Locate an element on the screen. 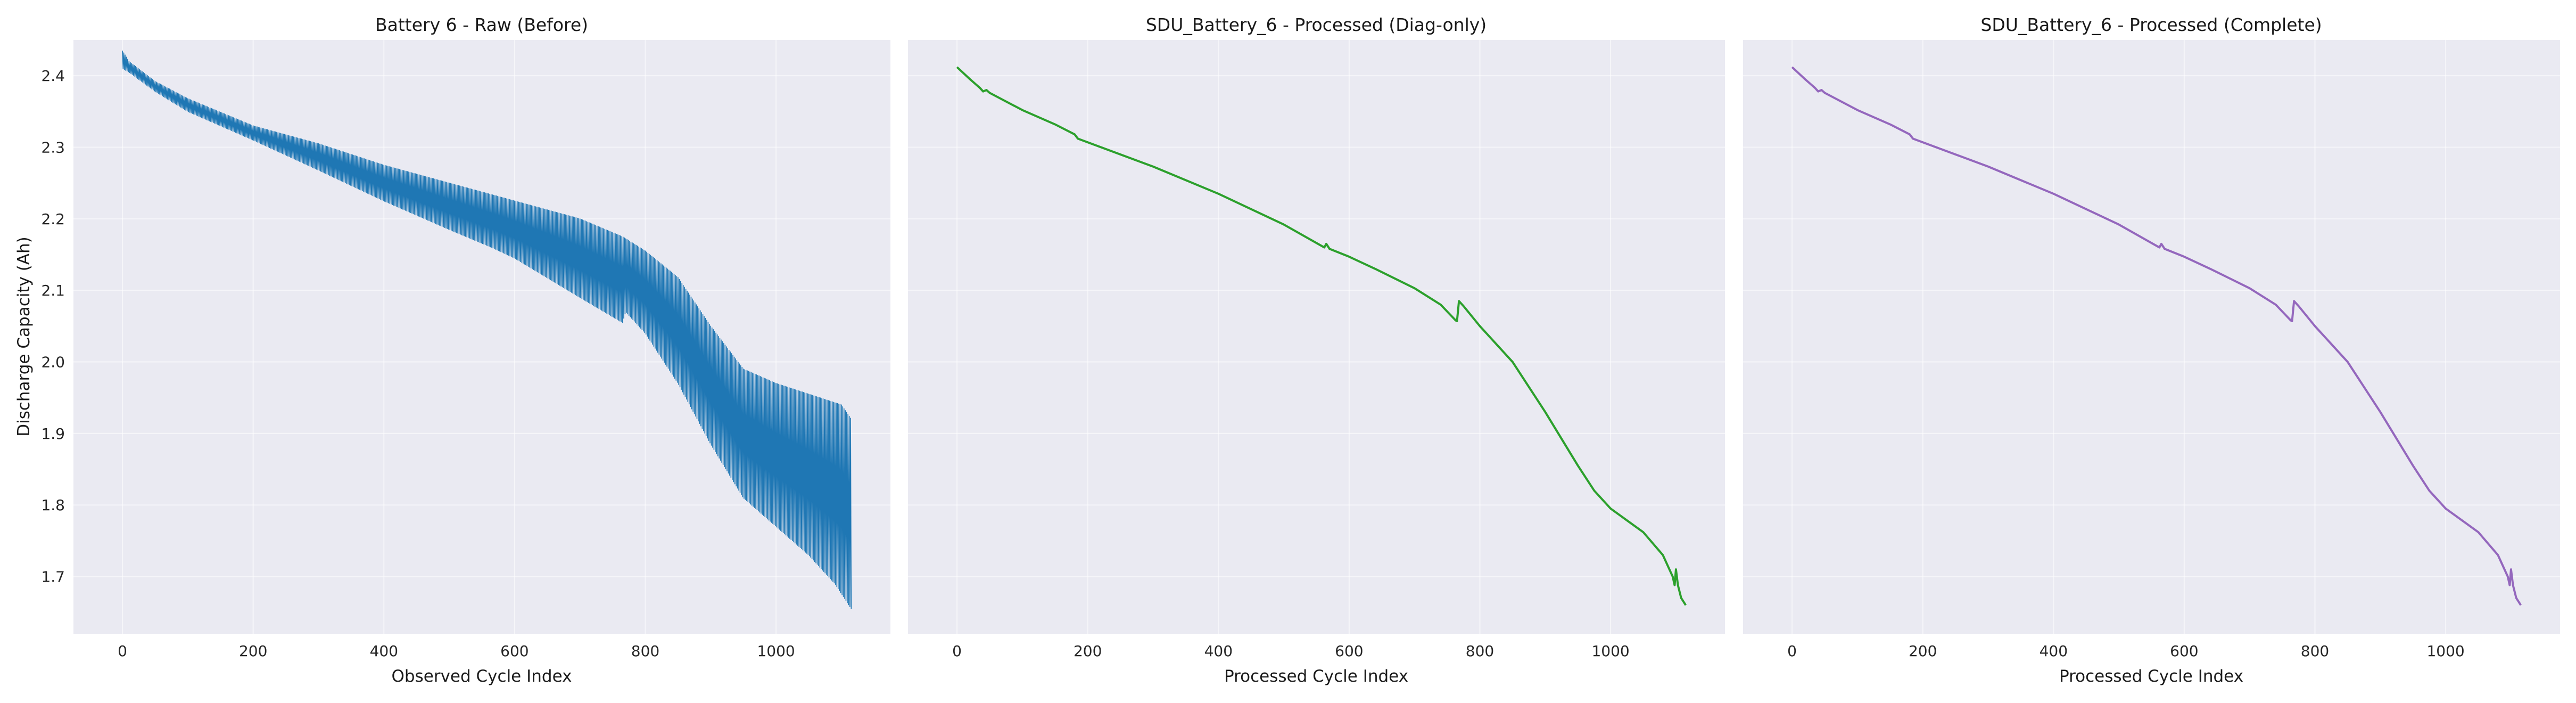 The width and height of the screenshot is (2576, 703). title-raw: Battery 6 - Raw (Before) is located at coordinates (481, 24).